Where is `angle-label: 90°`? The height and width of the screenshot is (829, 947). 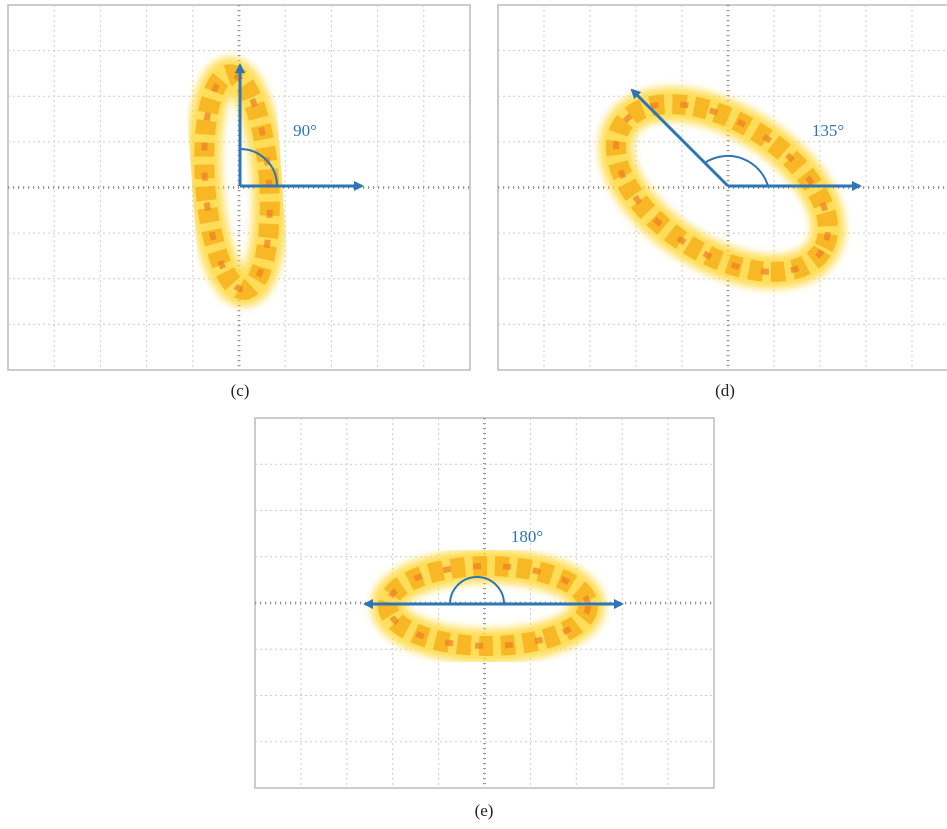
angle-label: 90° is located at coordinates (305, 130).